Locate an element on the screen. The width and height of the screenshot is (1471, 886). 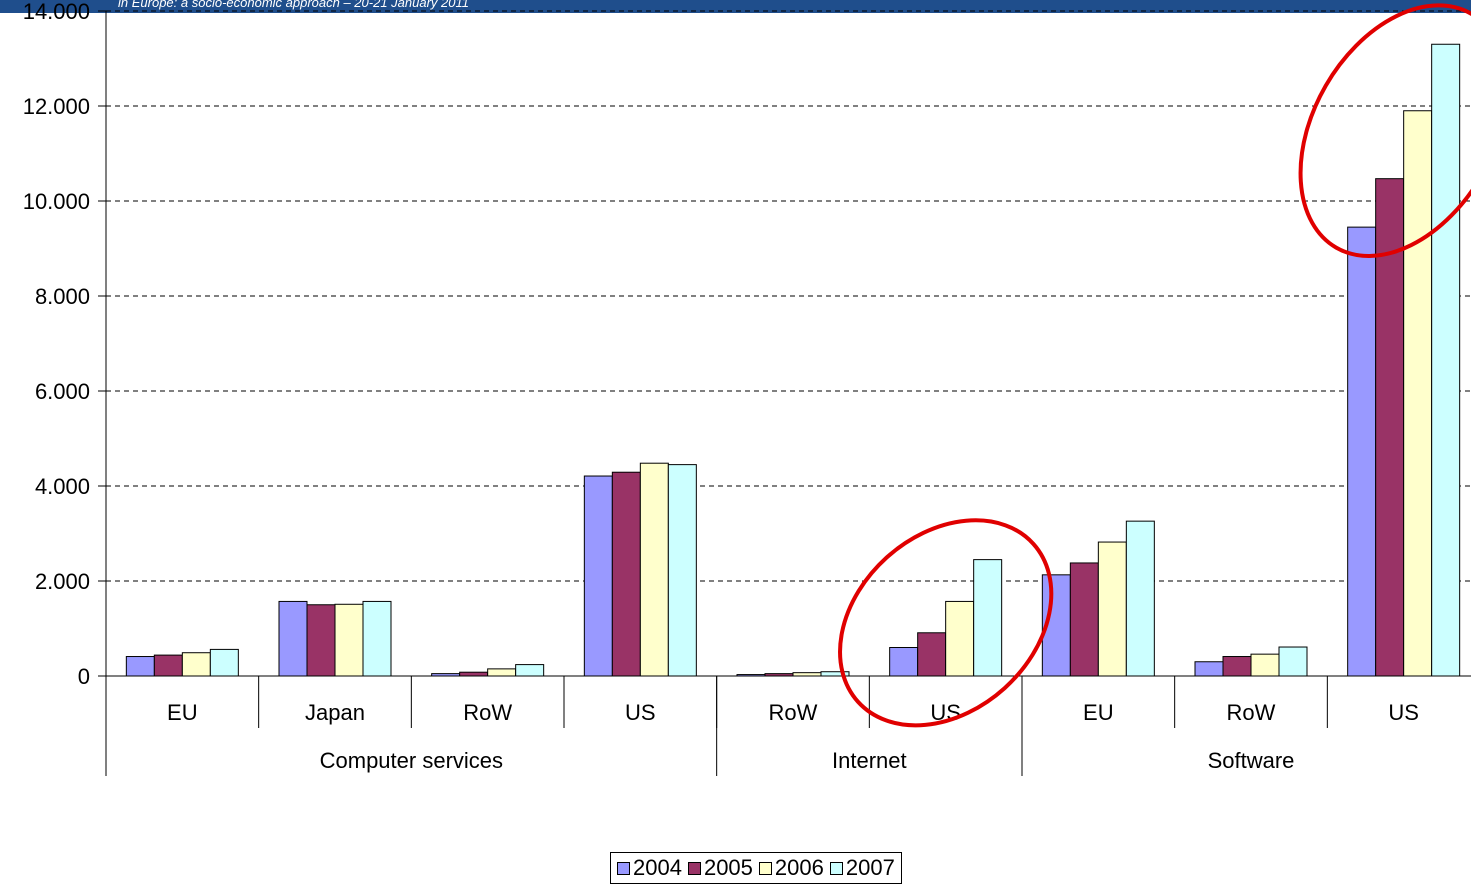
y-tick-label: 0 is located at coordinates (84, 676).